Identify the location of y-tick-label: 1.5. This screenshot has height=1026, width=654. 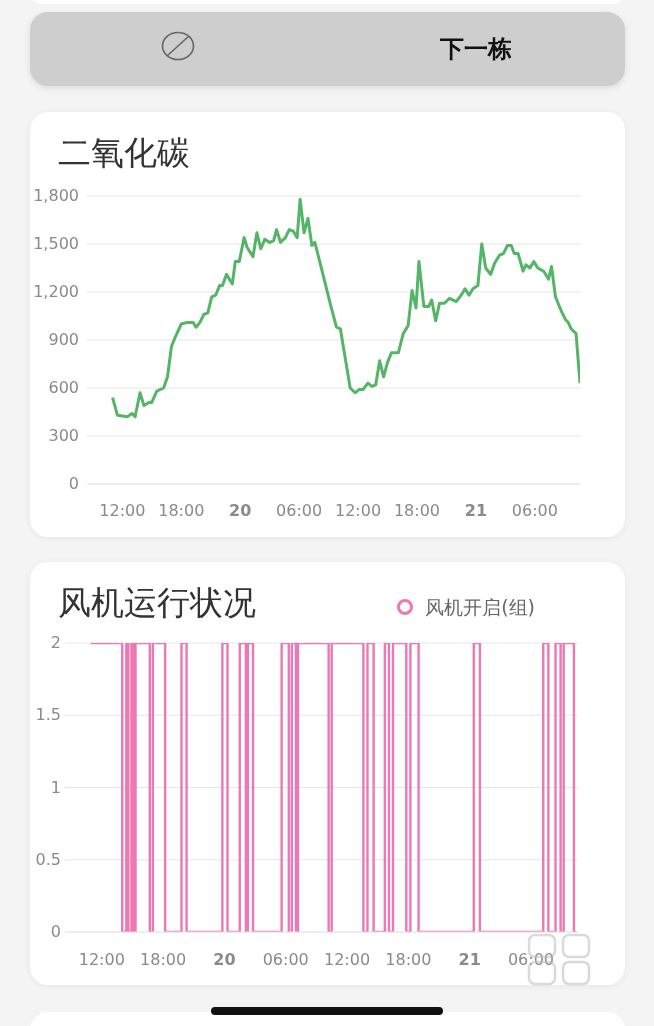
(48, 715).